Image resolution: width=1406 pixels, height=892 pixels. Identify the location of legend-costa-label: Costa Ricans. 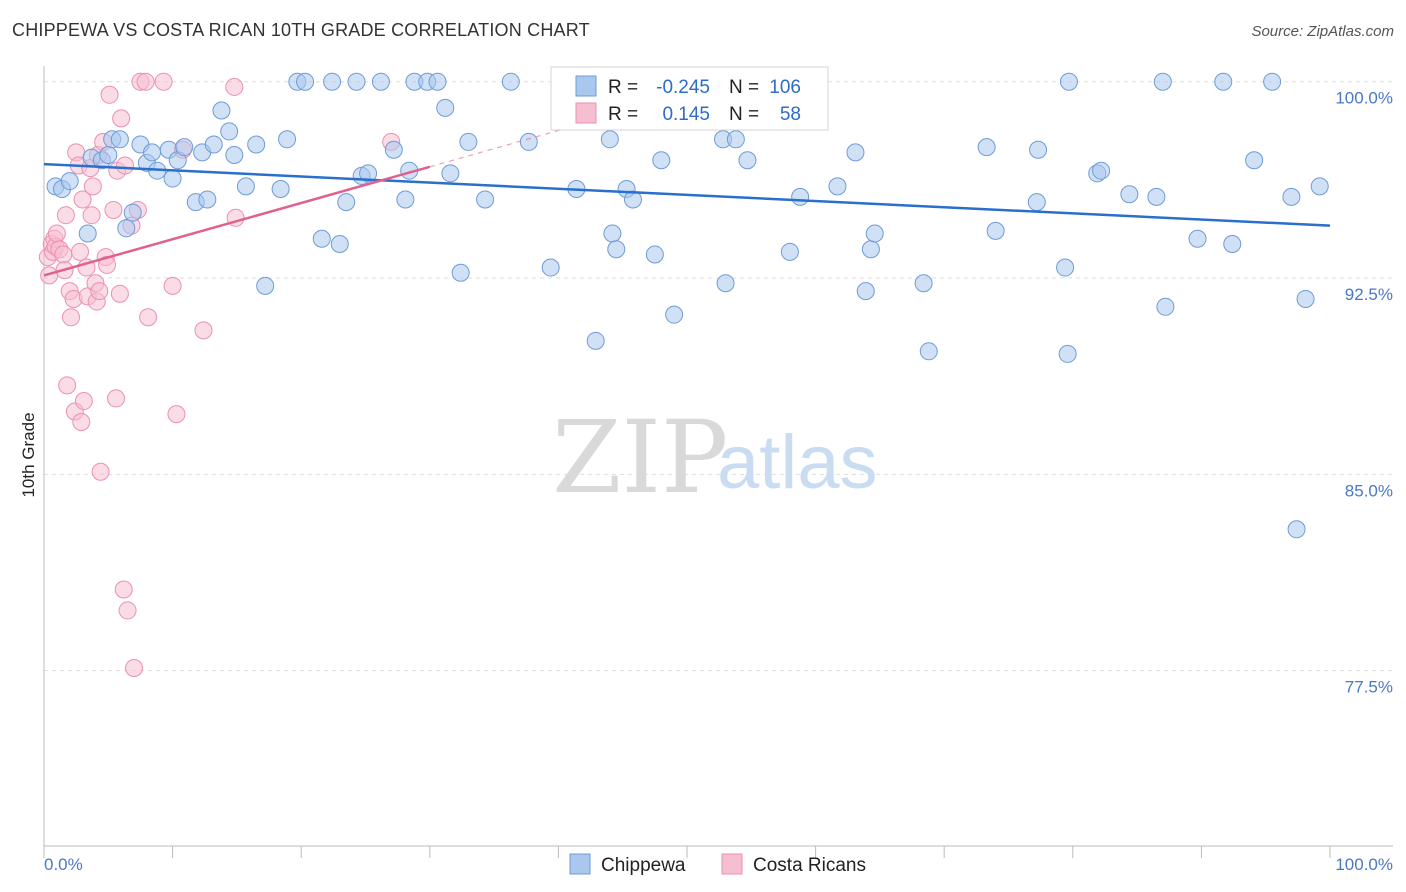
(809, 865).